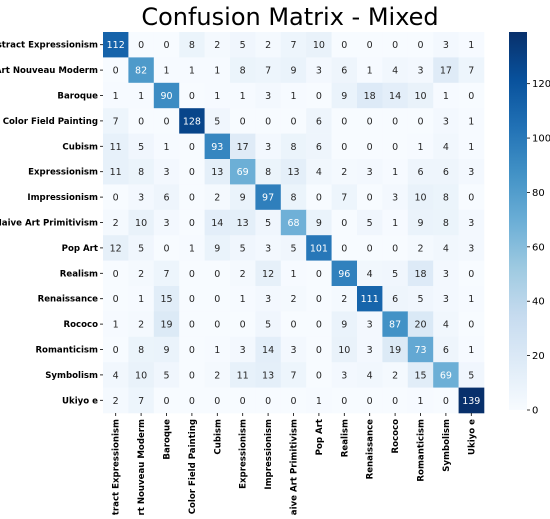  What do you see at coordinates (268, 198) in the screenshot?
I see `cell-value-label: 97` at bounding box center [268, 198].